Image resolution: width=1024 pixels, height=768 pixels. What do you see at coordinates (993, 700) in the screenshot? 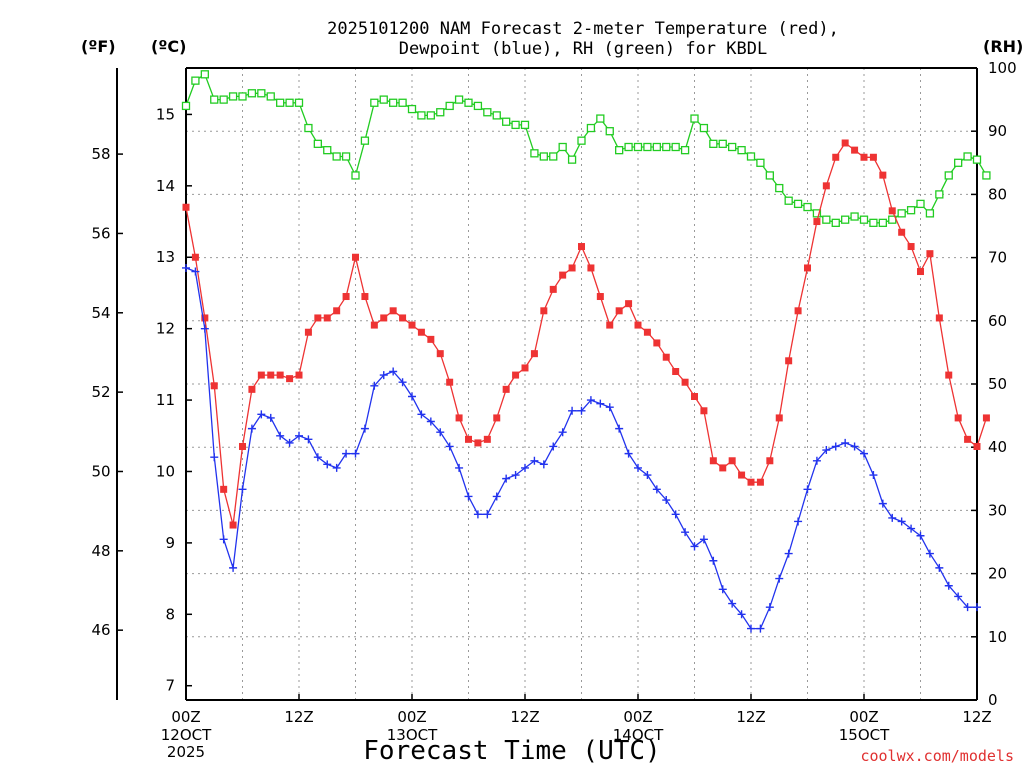
I see `rh-tick-label: 0` at bounding box center [993, 700].